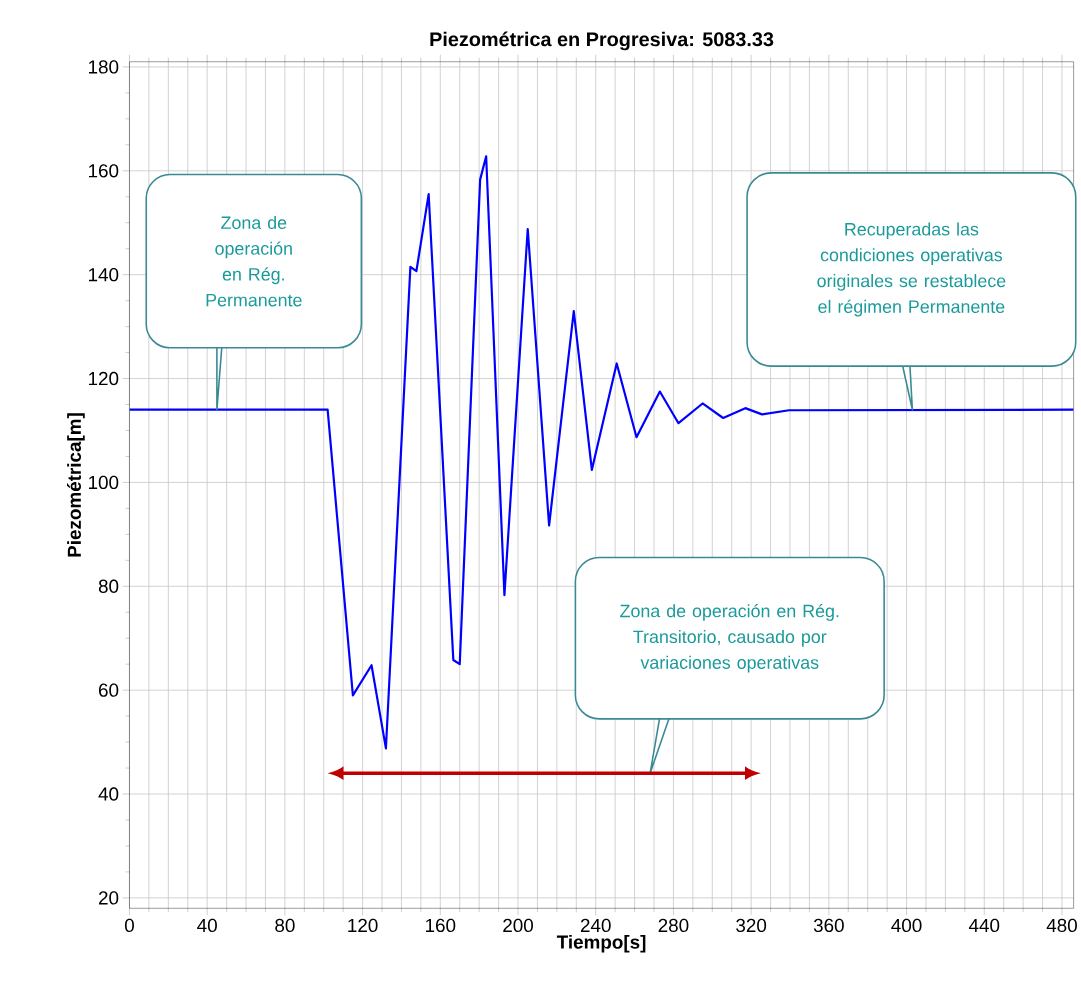 This screenshot has height=1004, width=1081. What do you see at coordinates (828, 925) in the screenshot?
I see `x-tick-label: 360` at bounding box center [828, 925].